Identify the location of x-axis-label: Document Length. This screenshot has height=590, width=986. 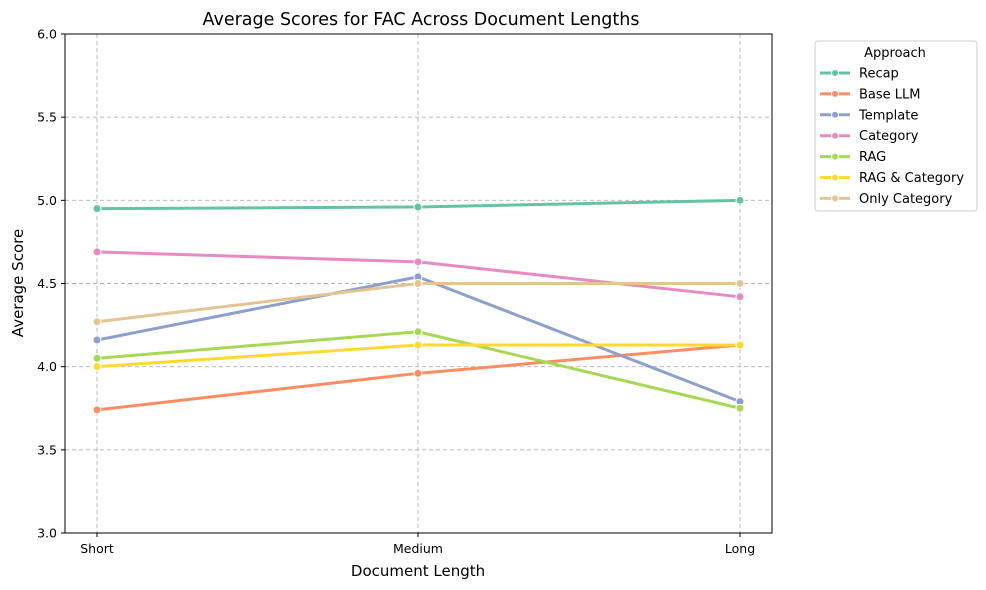
(418, 571).